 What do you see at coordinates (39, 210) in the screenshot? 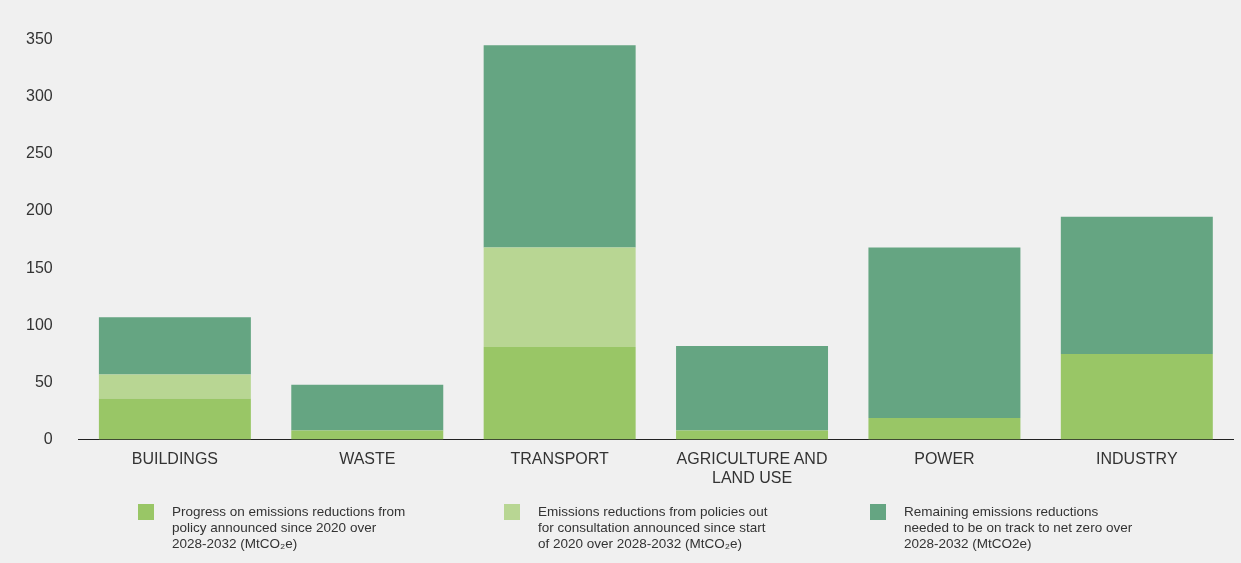
I see `y-tick-label: 200` at bounding box center [39, 210].